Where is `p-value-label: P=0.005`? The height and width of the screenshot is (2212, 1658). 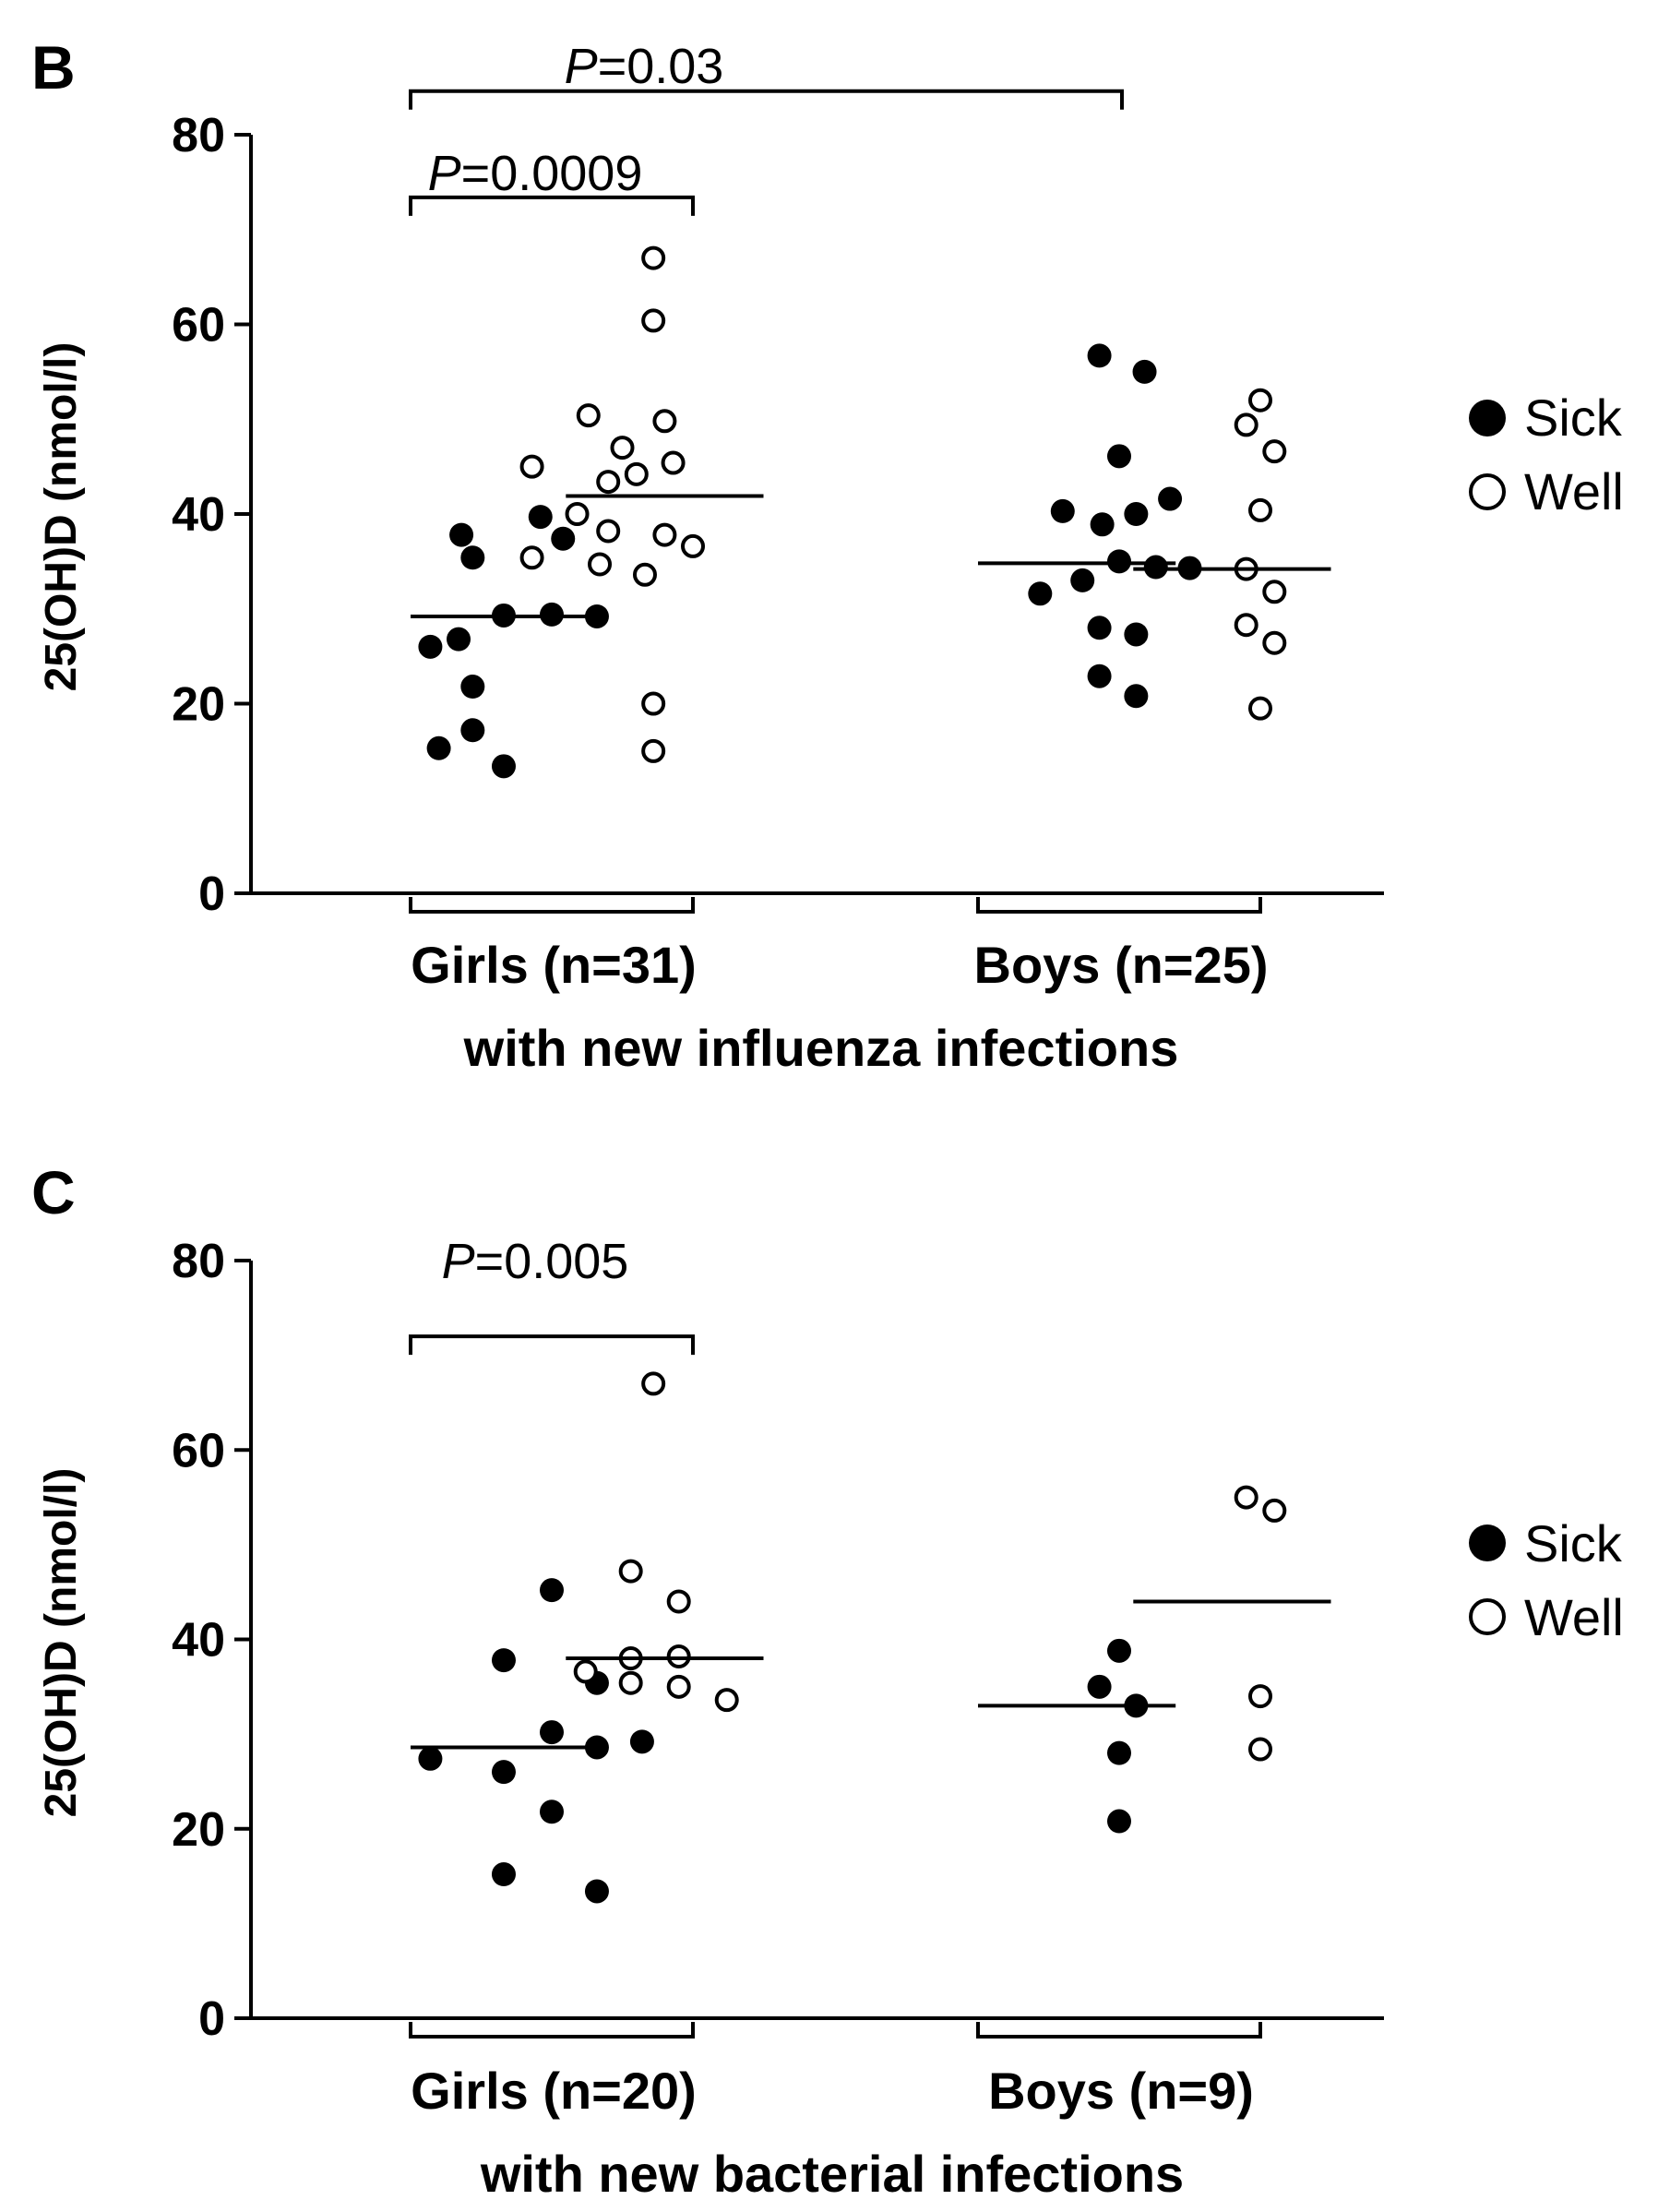
p-value-label: P=0.005 is located at coordinates (535, 1261).